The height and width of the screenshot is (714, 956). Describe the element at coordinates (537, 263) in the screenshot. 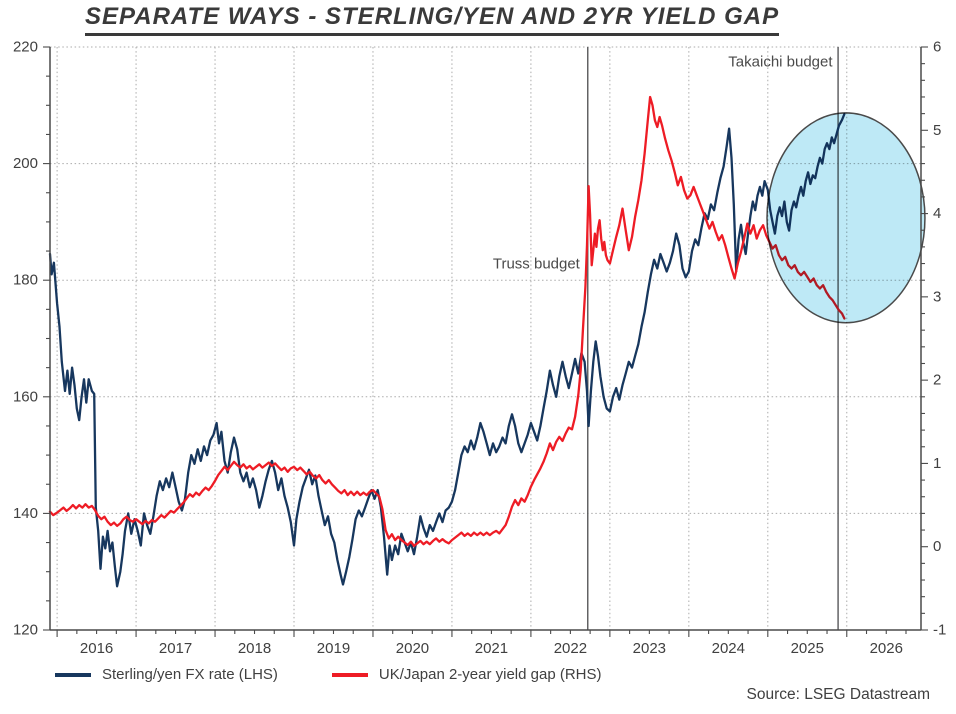

I see `annotation-truss-budget: Truss budget` at that location.